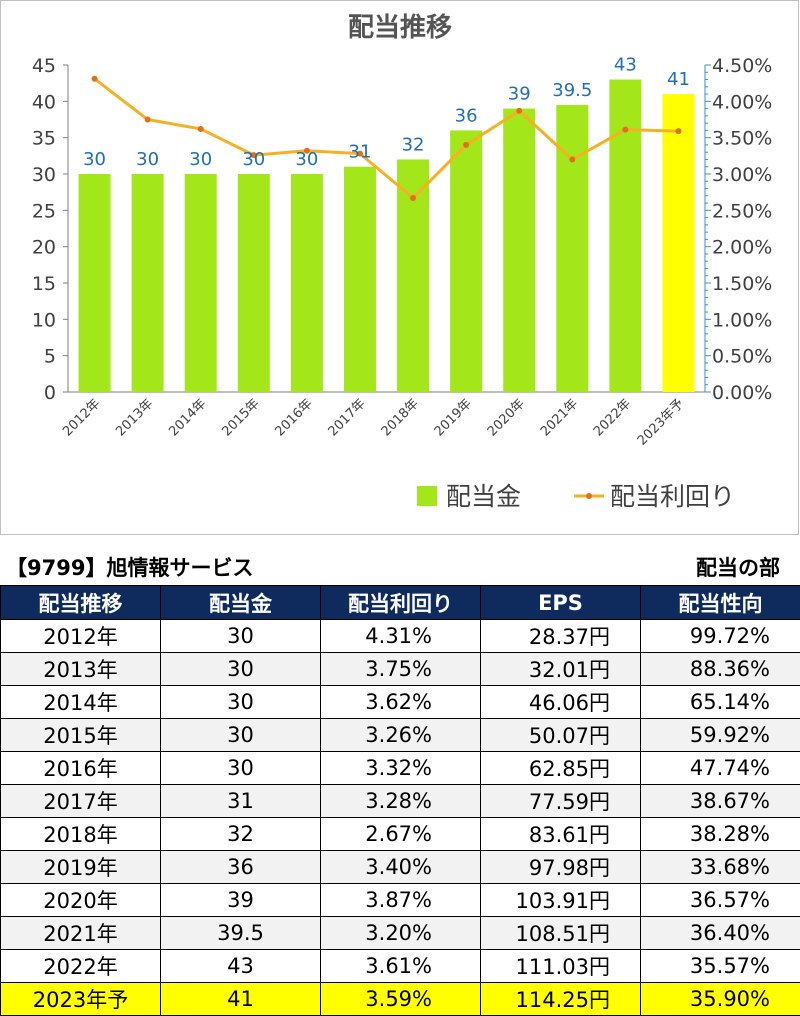  What do you see at coordinates (672, 496) in the screenshot?
I see `legend-label-yield: 配当利回り` at bounding box center [672, 496].